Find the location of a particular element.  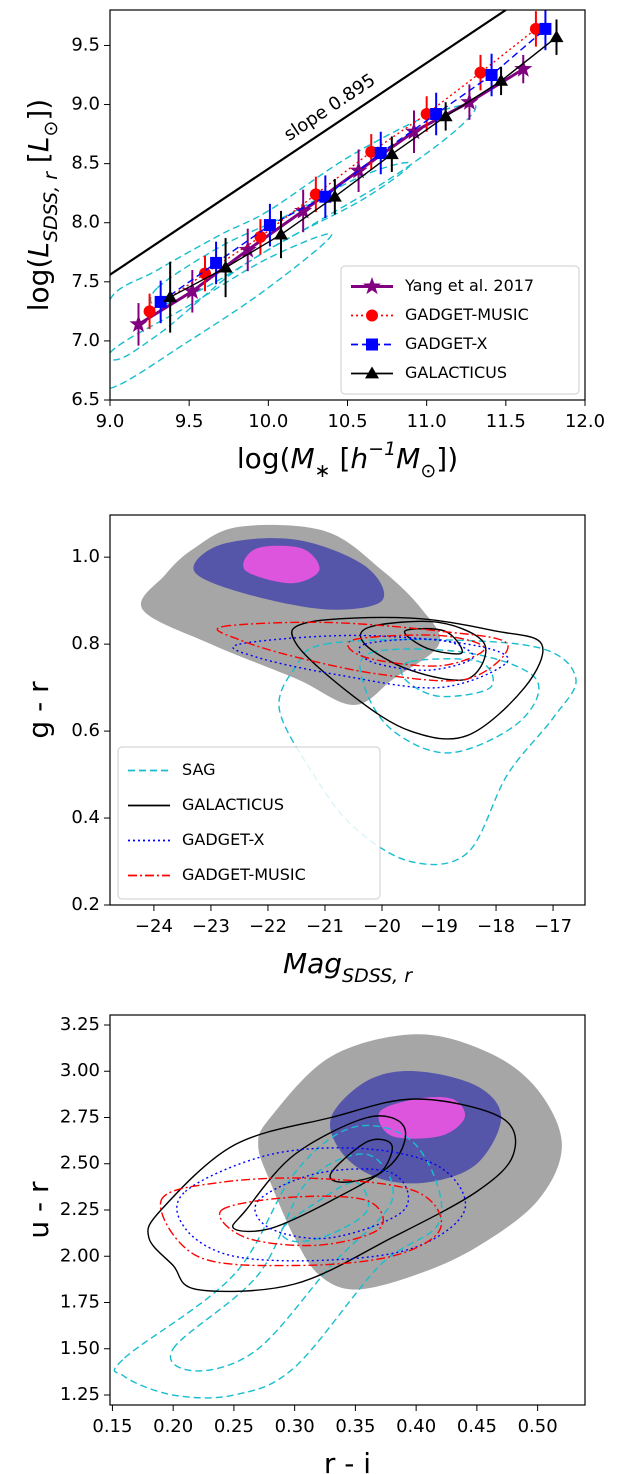

y-tick-label: 1.25 is located at coordinates (80, 1394).